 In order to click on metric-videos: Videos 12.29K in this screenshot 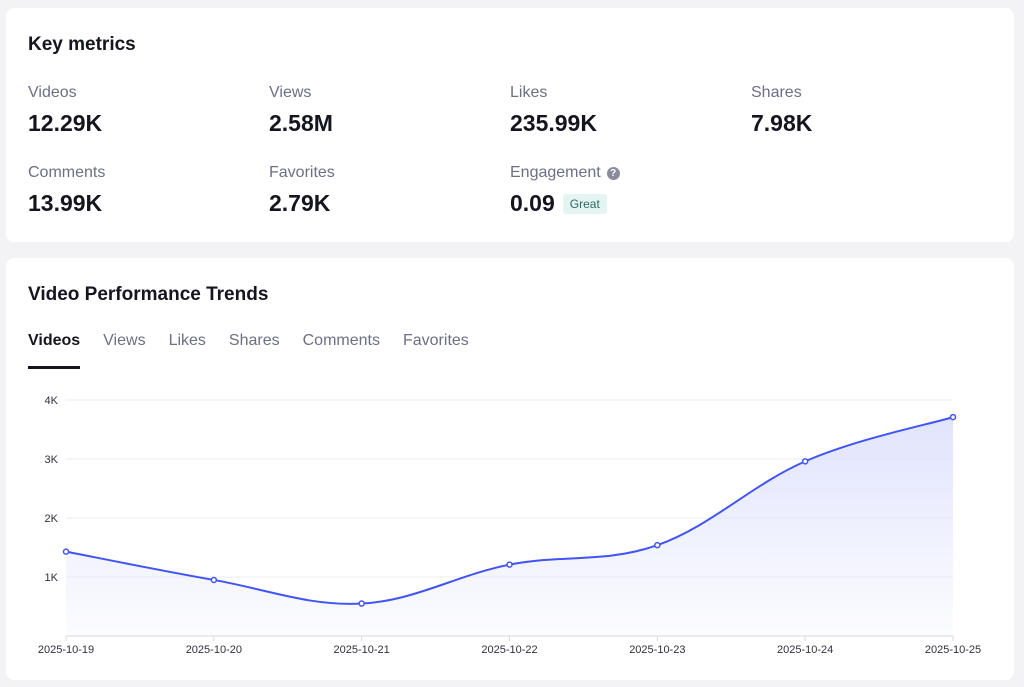, I will do `click(65, 110)`.